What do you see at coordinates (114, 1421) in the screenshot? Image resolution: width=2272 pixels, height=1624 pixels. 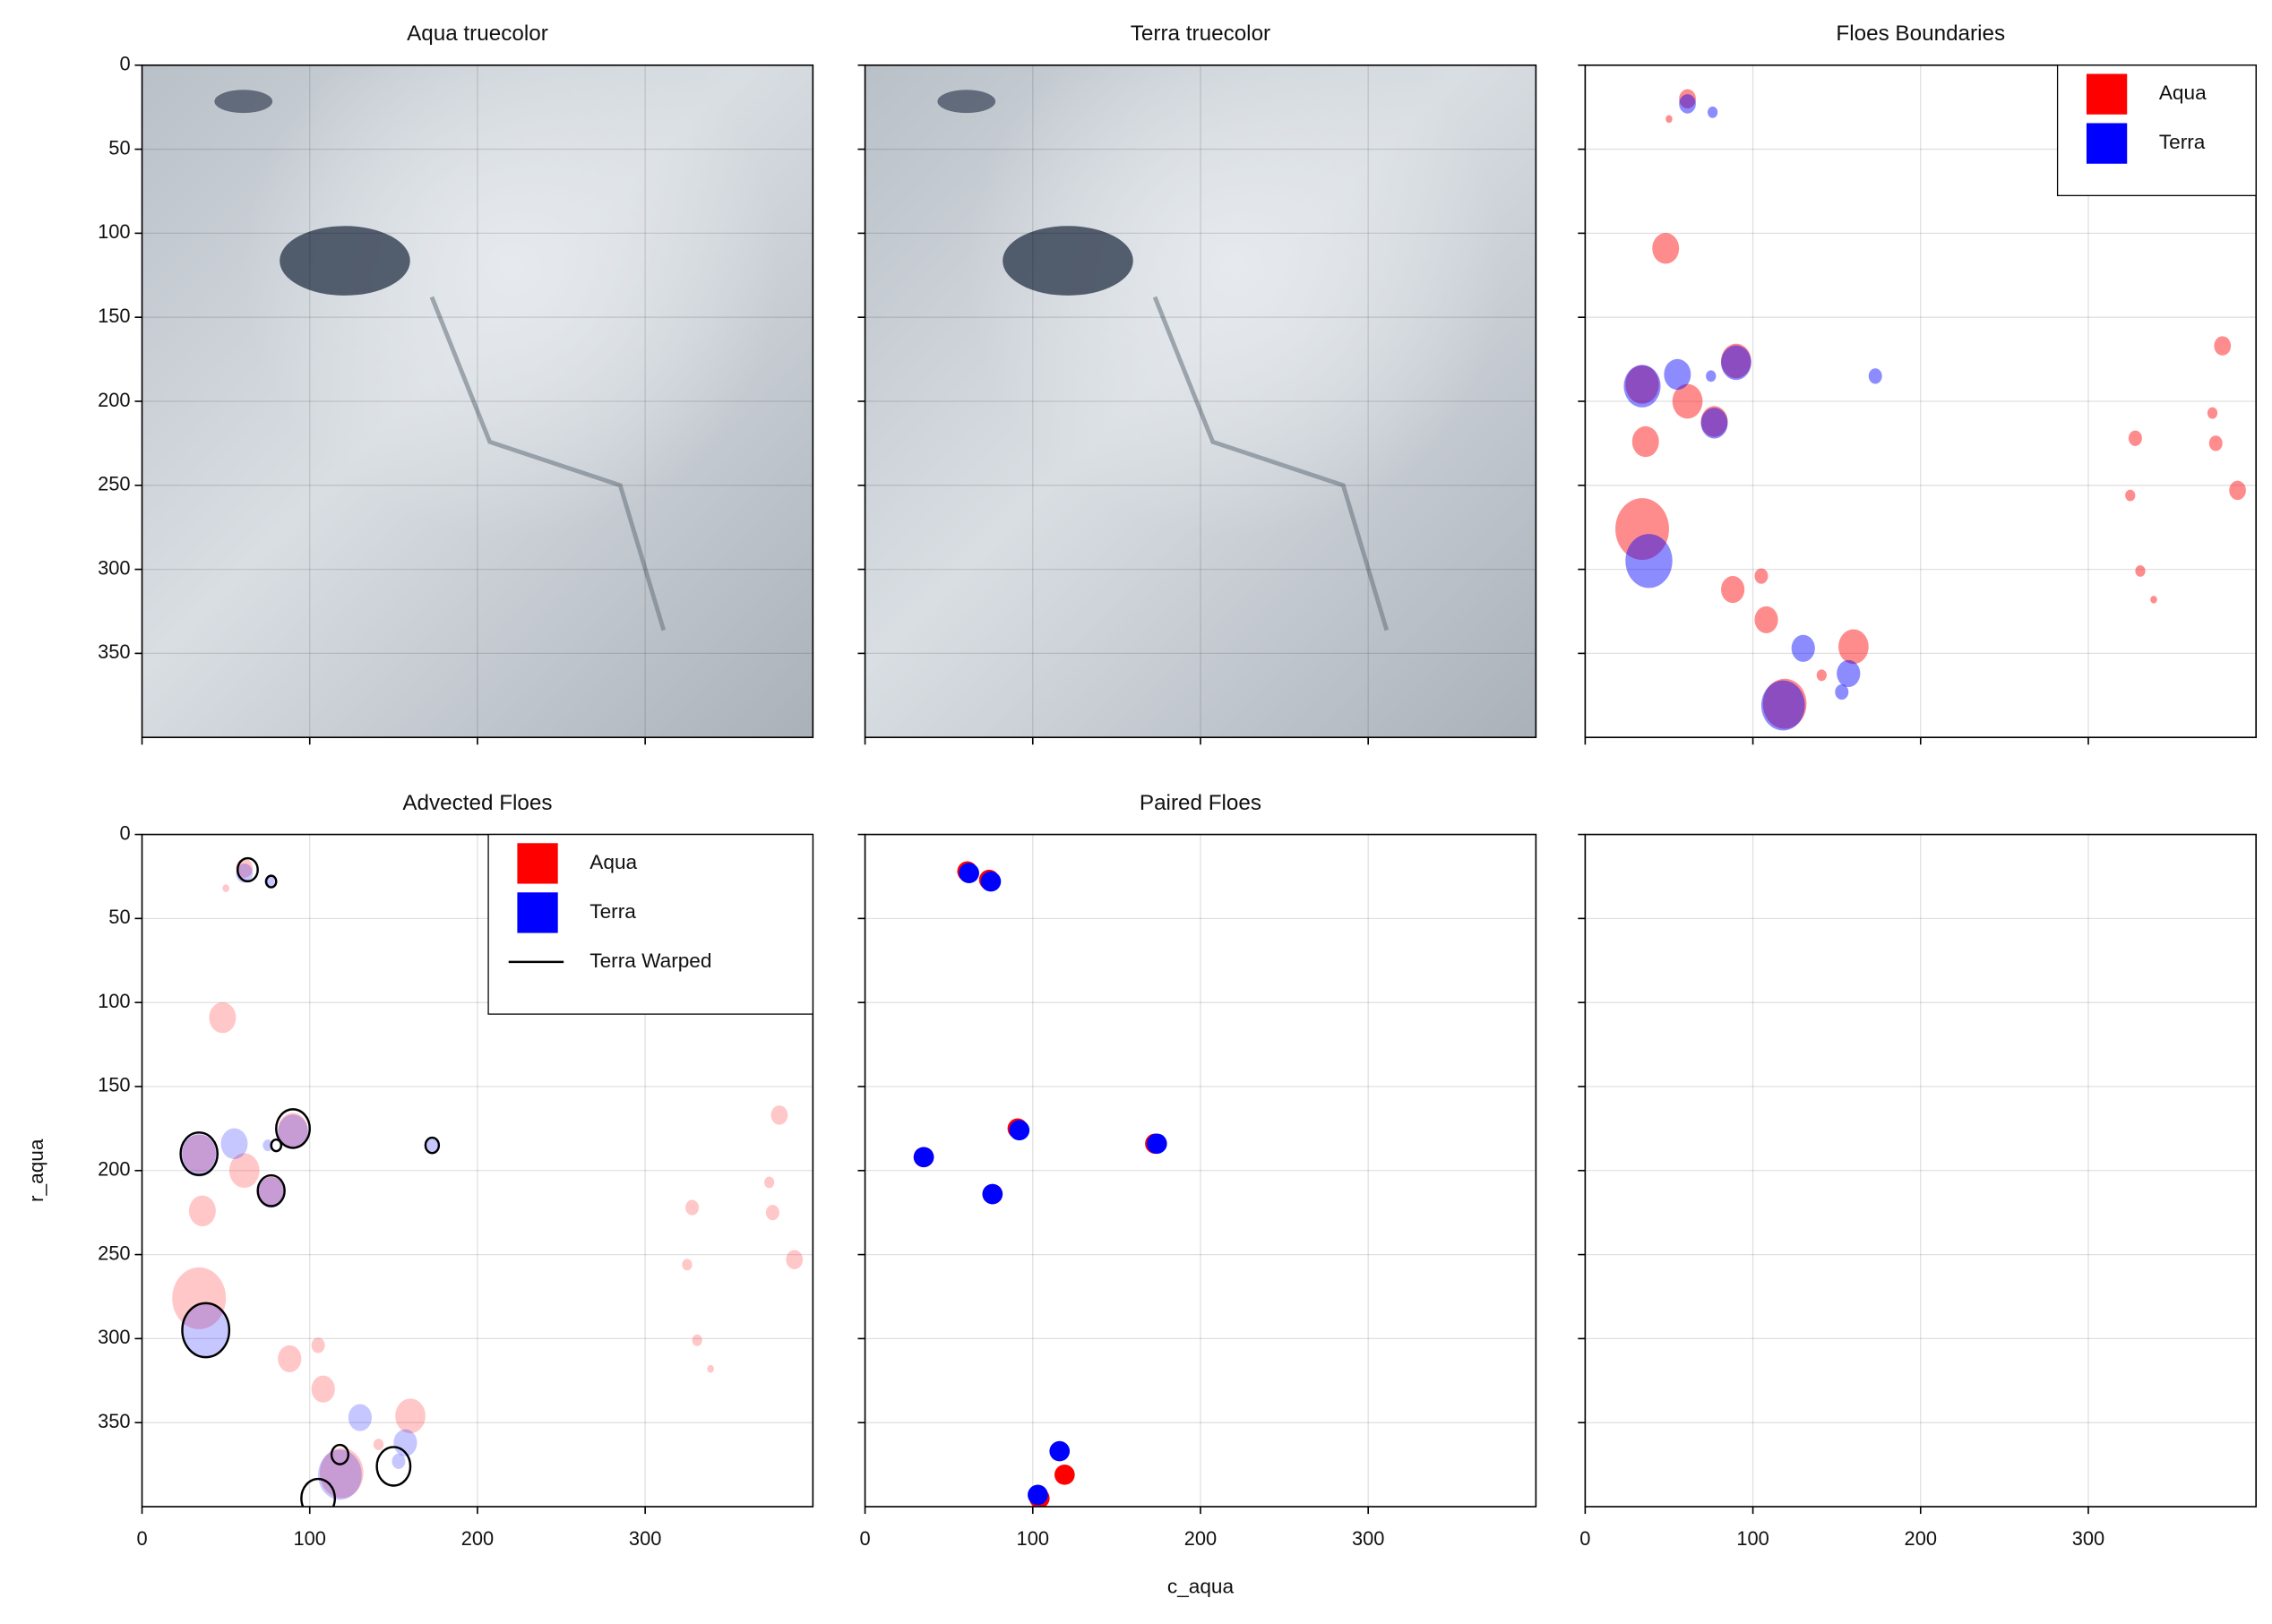 I see `y-tick-label: 350` at bounding box center [114, 1421].